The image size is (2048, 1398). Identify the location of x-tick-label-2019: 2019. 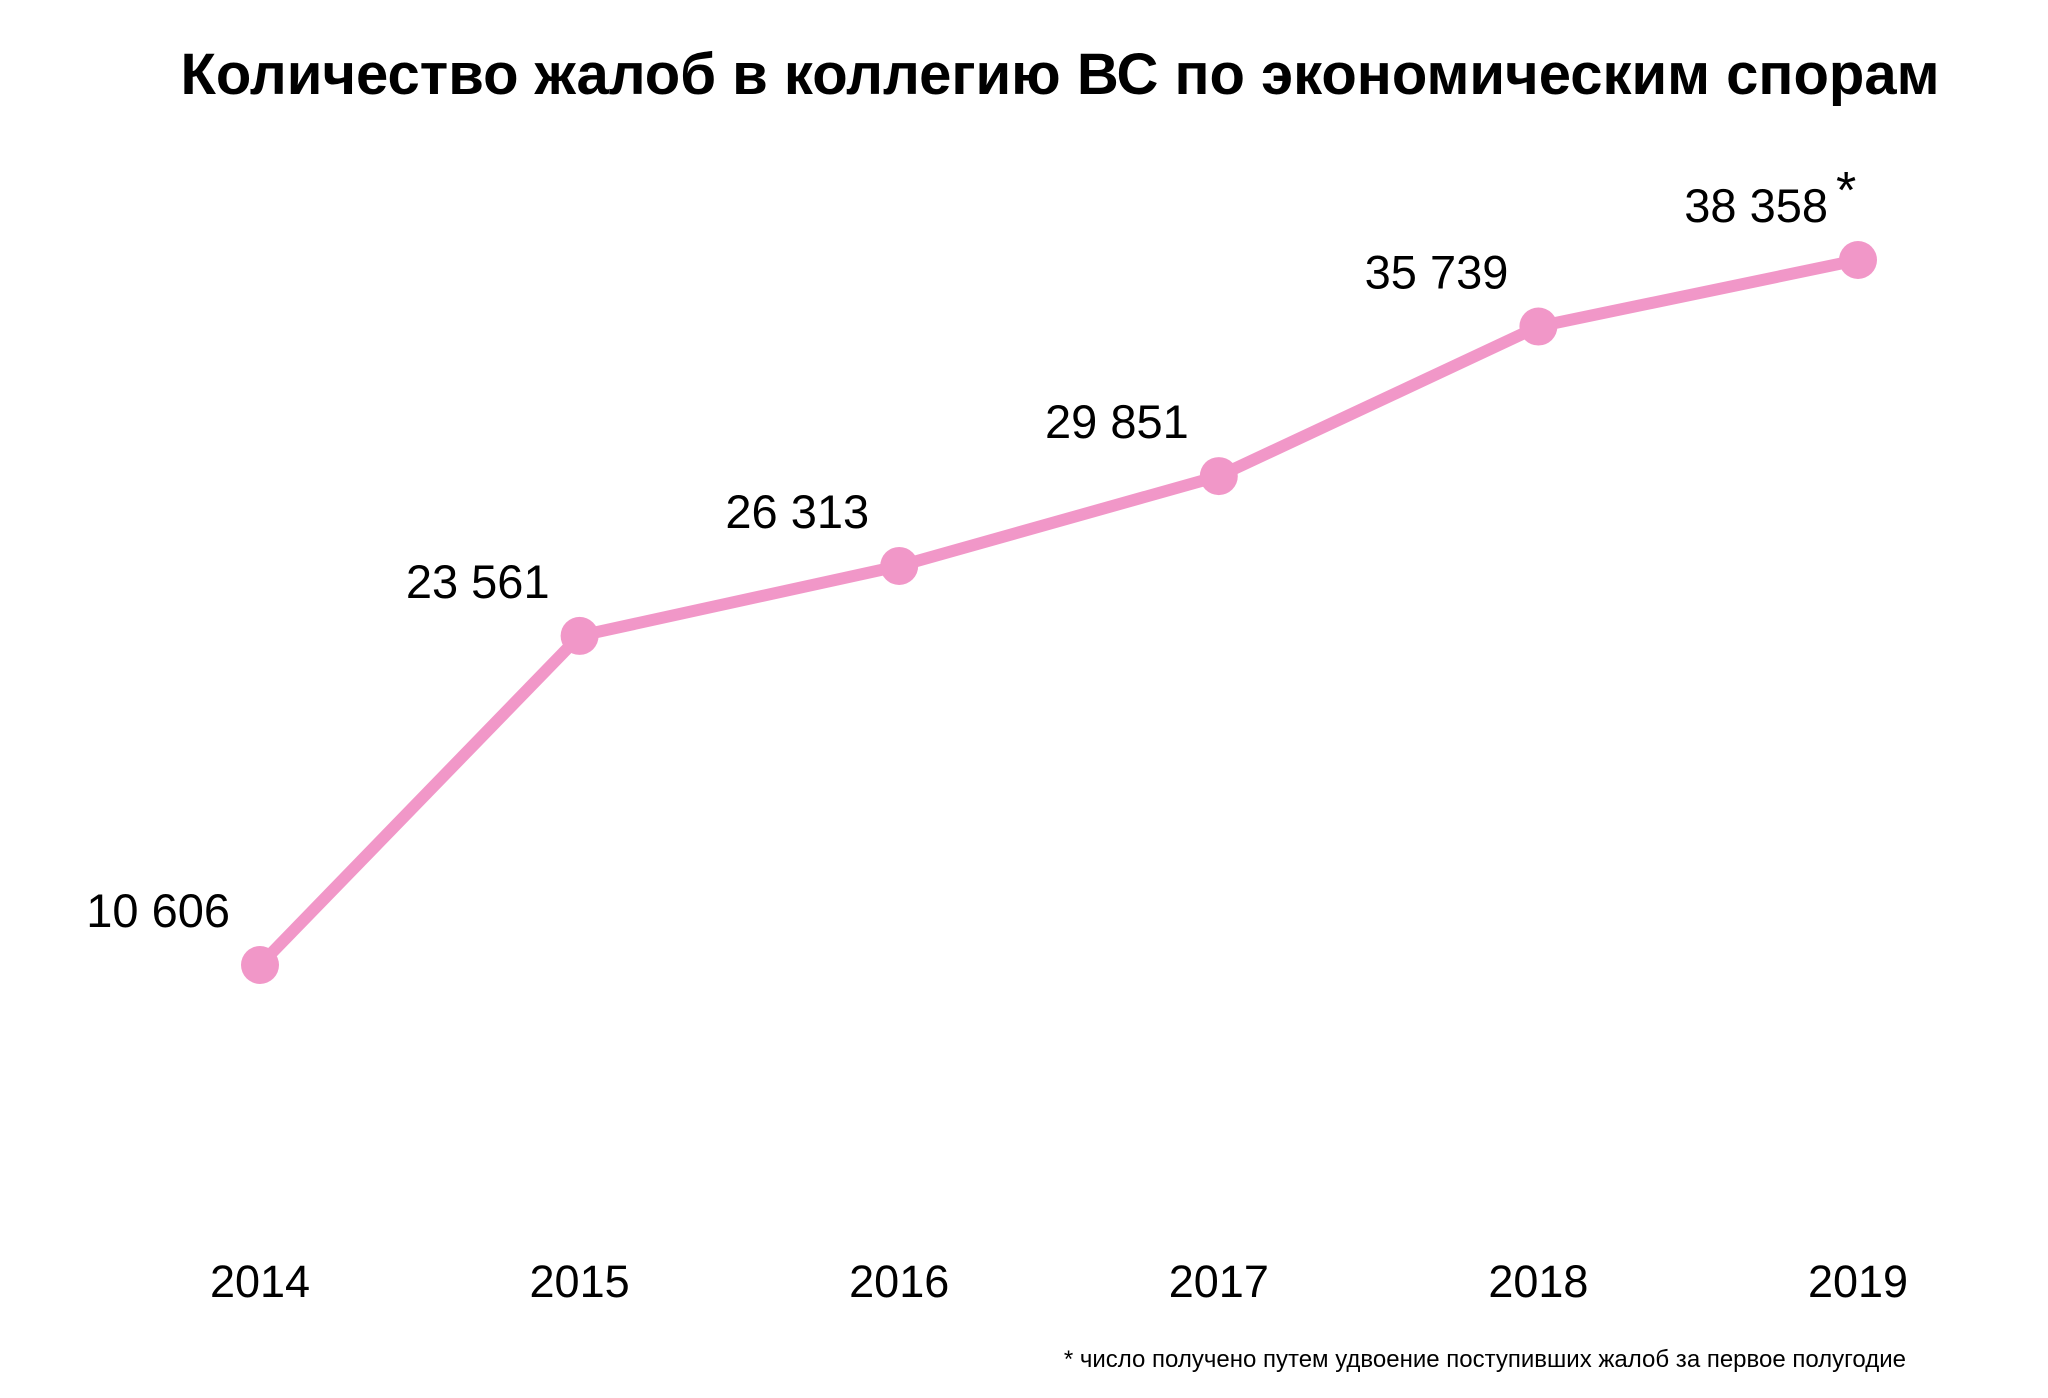
(1858, 1281).